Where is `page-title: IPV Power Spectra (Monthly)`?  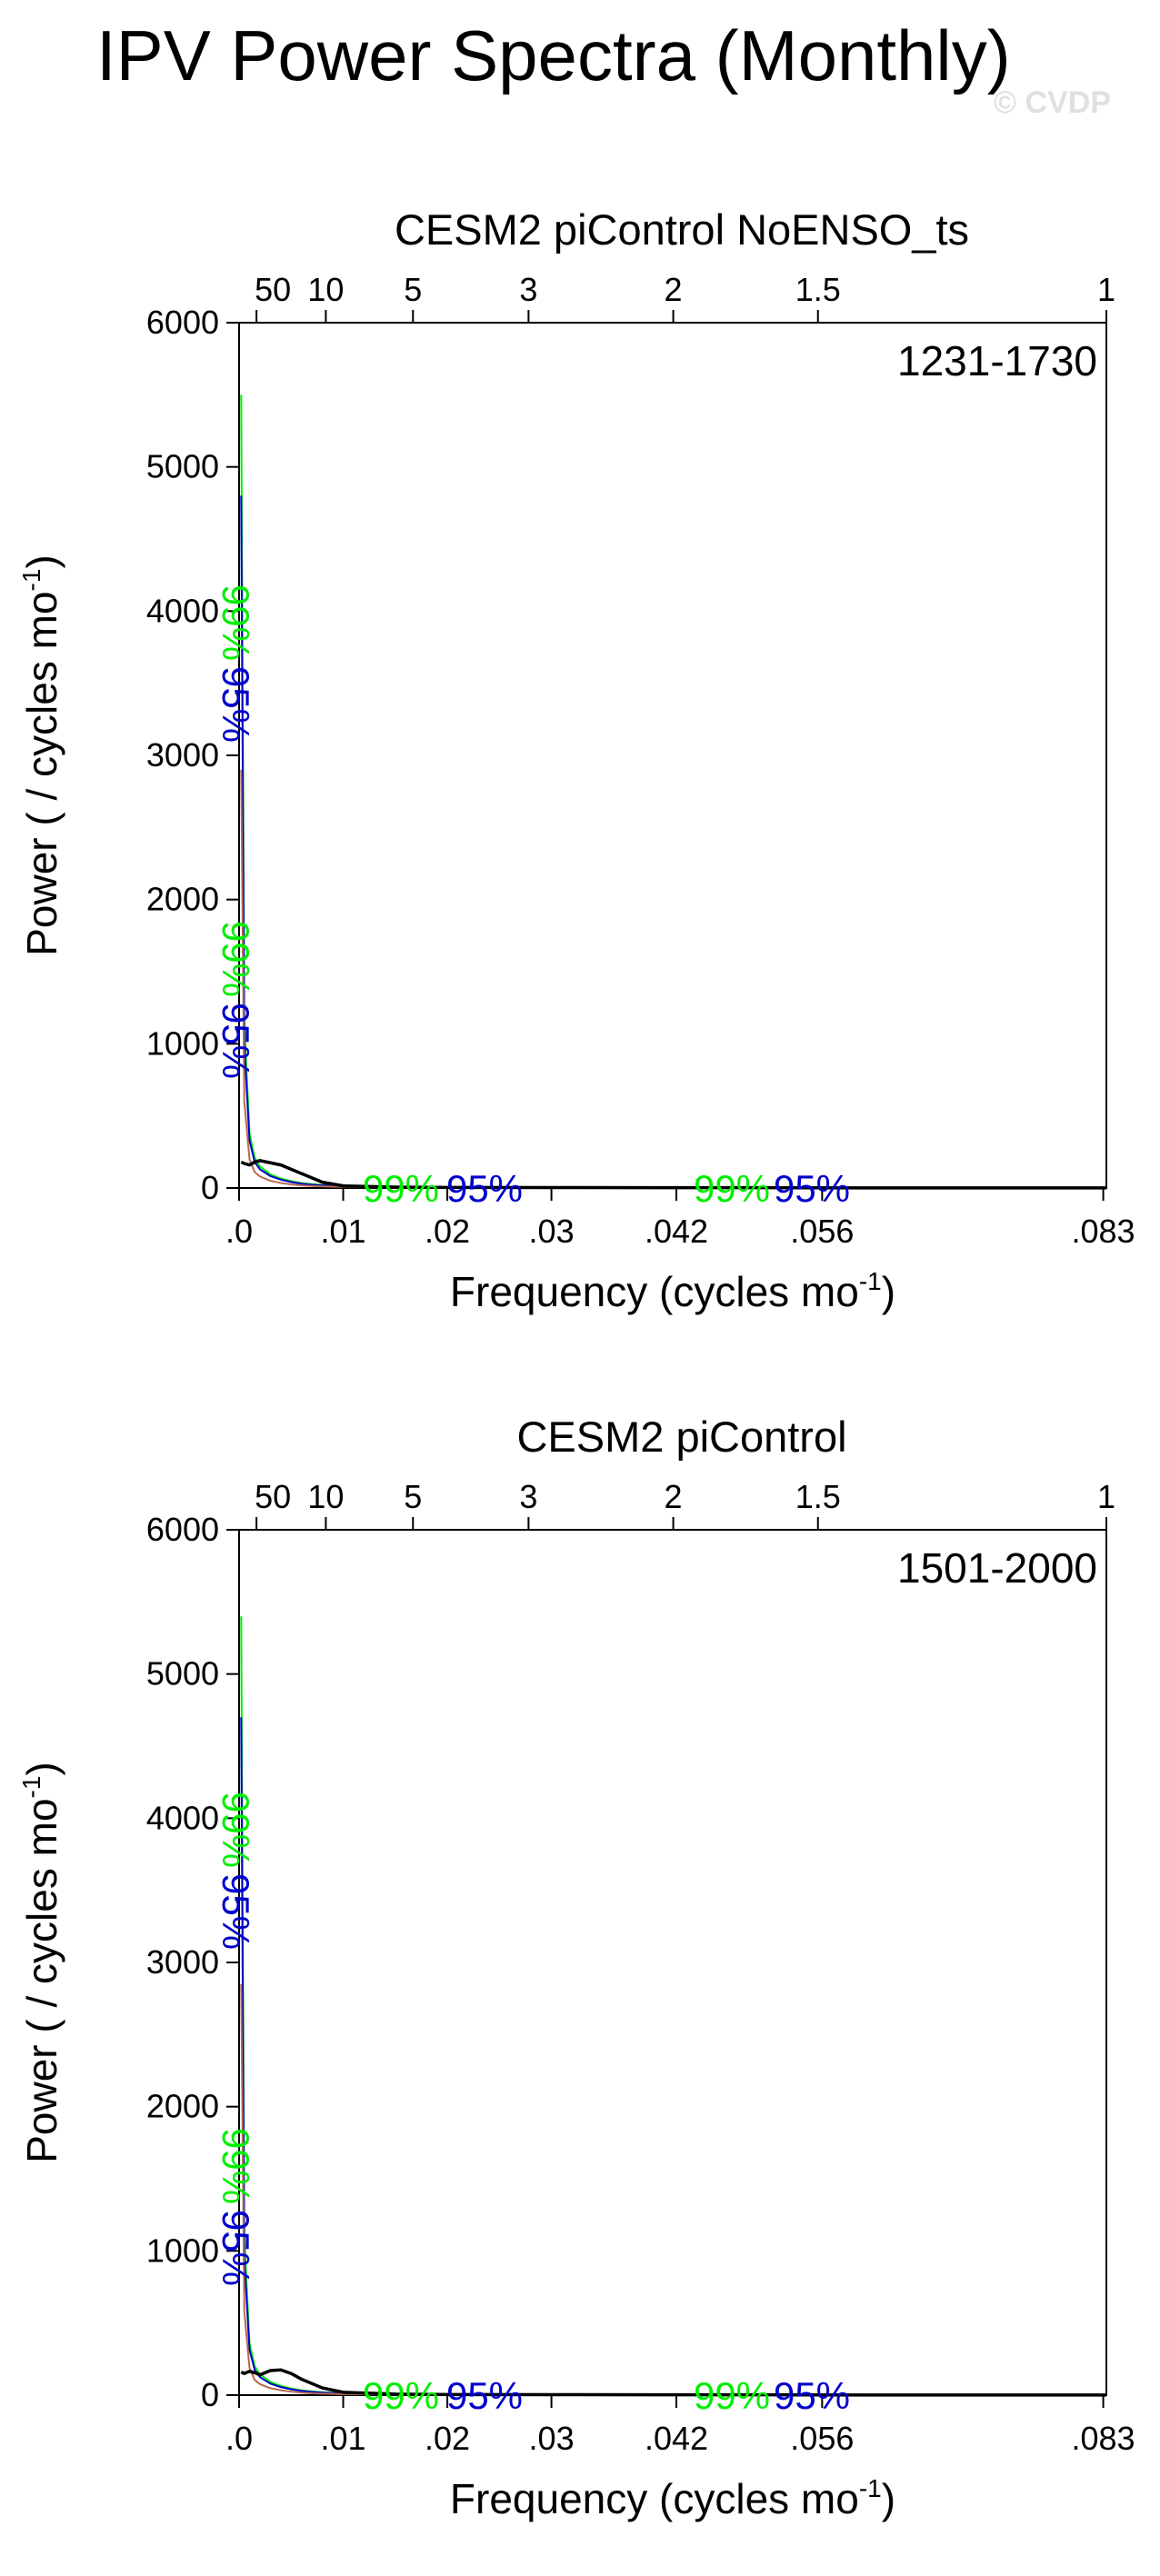
page-title: IPV Power Spectra (Monthly) is located at coordinates (553, 55).